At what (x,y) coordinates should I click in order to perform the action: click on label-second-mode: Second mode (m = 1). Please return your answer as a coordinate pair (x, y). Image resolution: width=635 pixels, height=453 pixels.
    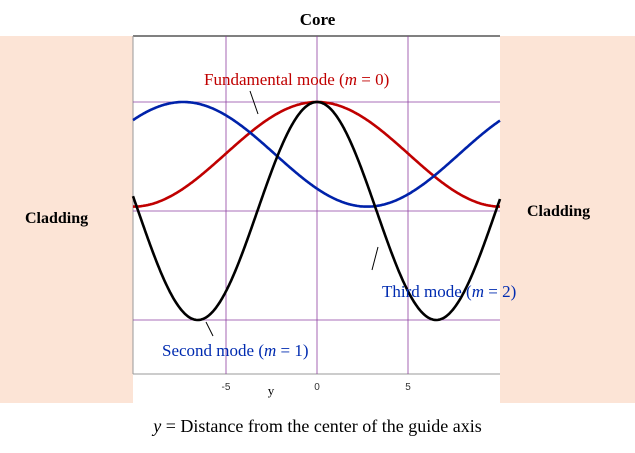
    Looking at the image, I should click on (235, 350).